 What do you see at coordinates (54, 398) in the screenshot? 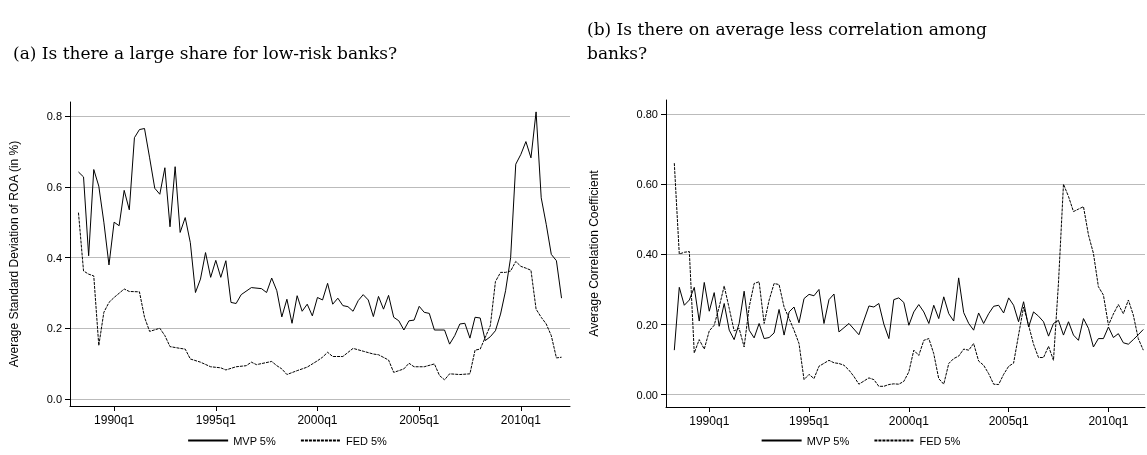
I see `y-tick-label: 0.0` at bounding box center [54, 398].